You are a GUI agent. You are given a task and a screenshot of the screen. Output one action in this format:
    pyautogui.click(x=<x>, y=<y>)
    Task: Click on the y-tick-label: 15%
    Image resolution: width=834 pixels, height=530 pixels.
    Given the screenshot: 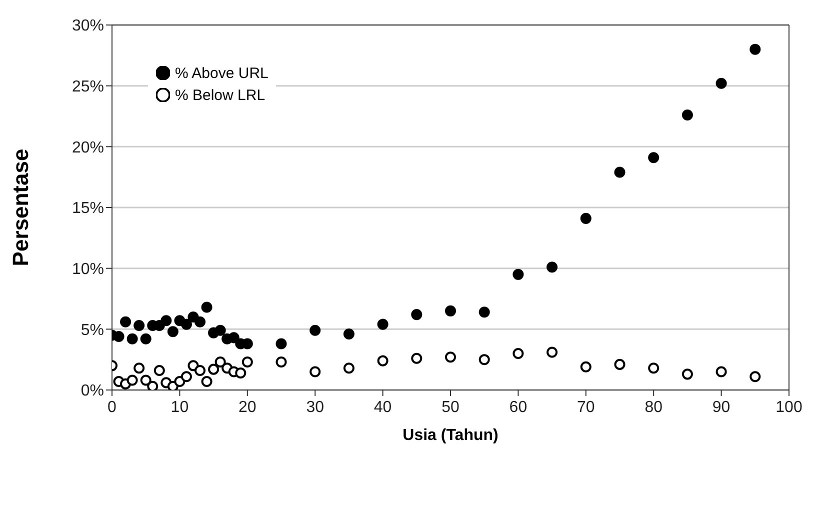 What is the action you would take?
    pyautogui.click(x=88, y=209)
    